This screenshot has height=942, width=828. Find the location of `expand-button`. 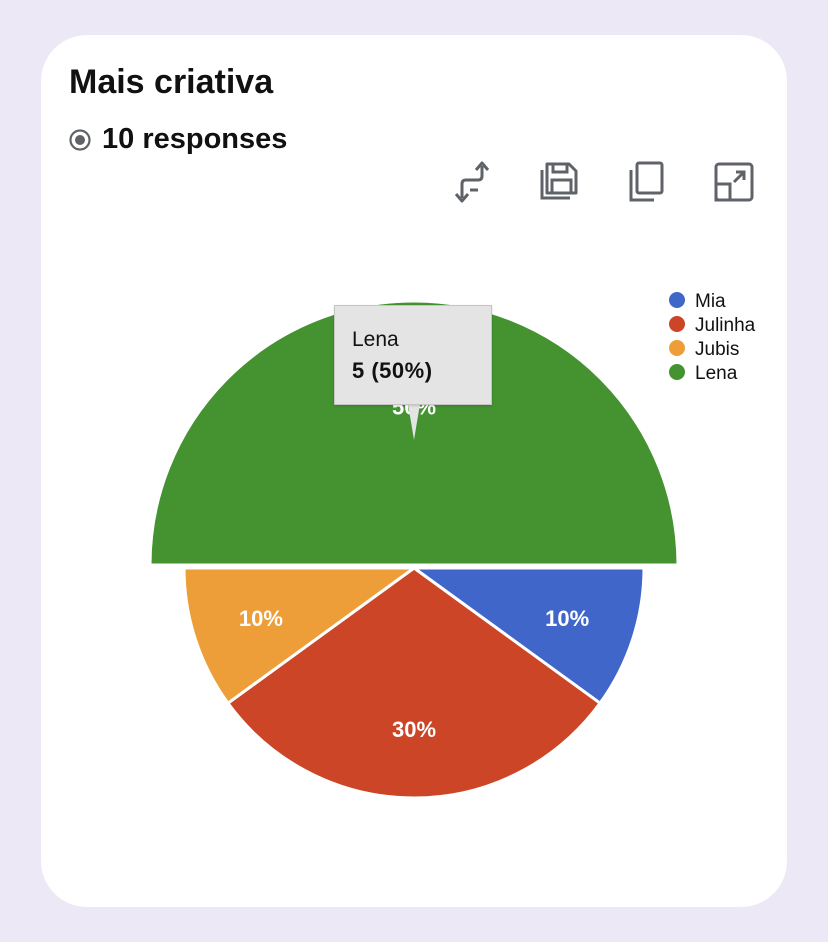

expand-button is located at coordinates (734, 182).